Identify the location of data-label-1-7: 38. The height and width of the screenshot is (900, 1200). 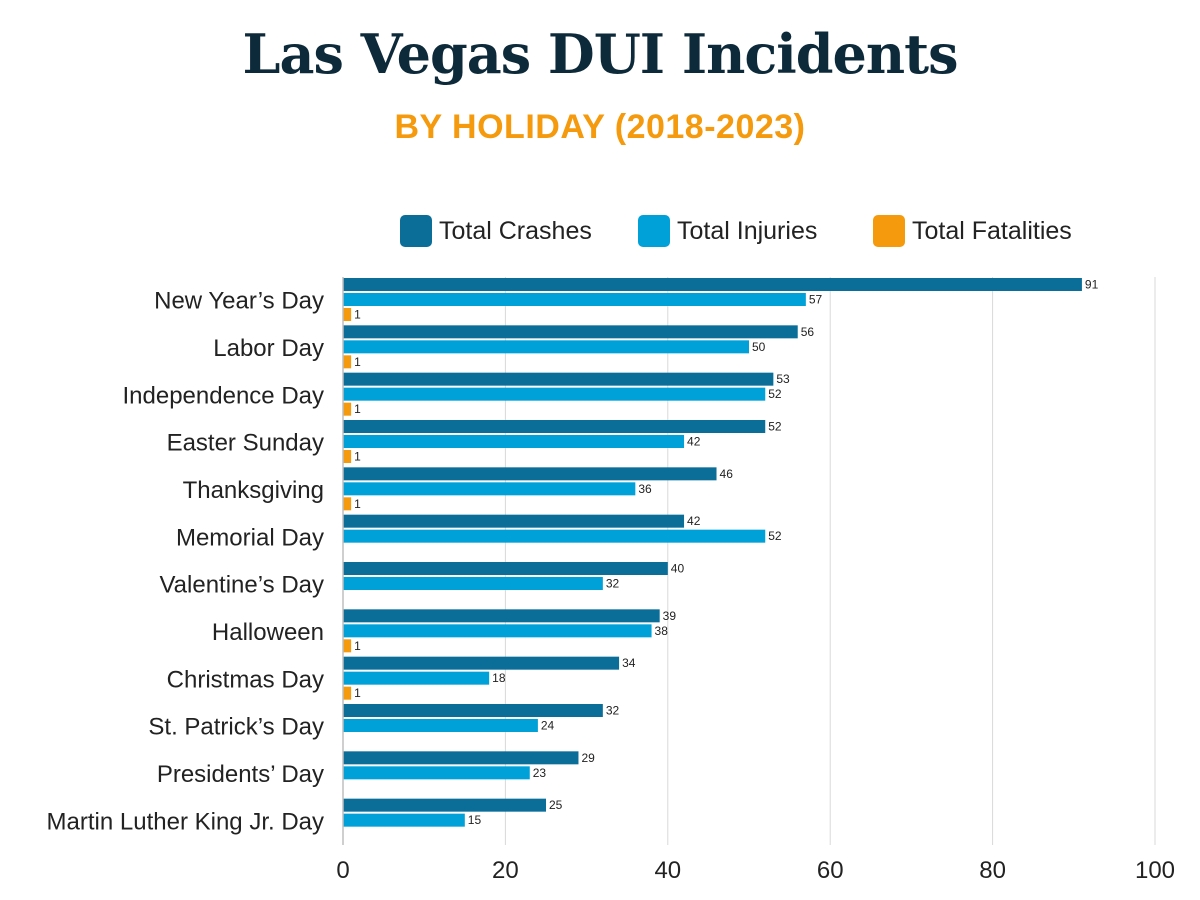
(662, 631).